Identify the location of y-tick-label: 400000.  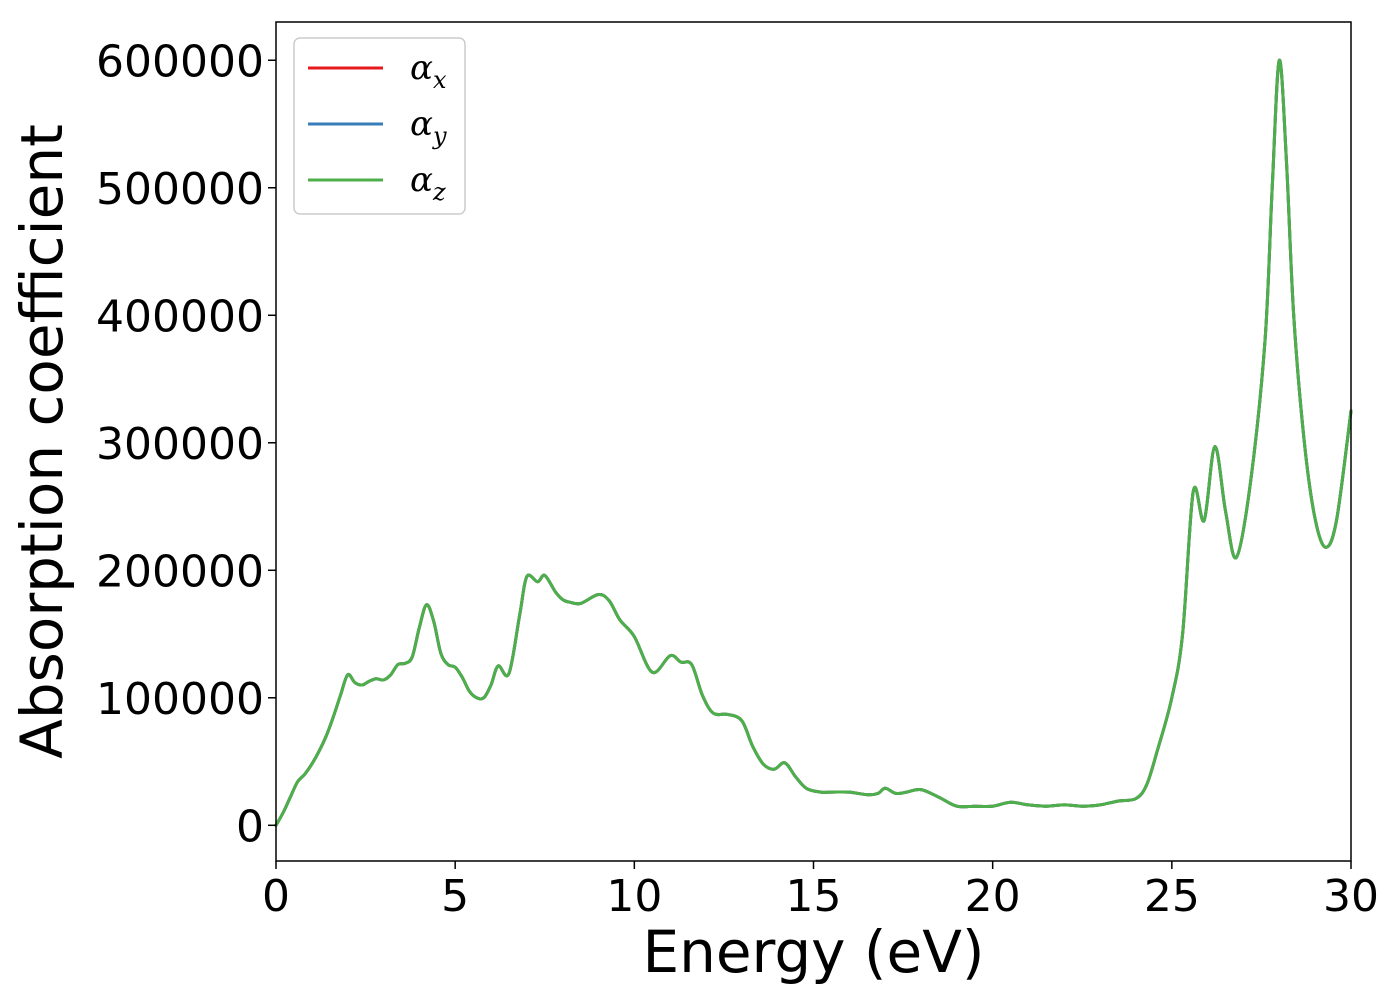
(180, 316).